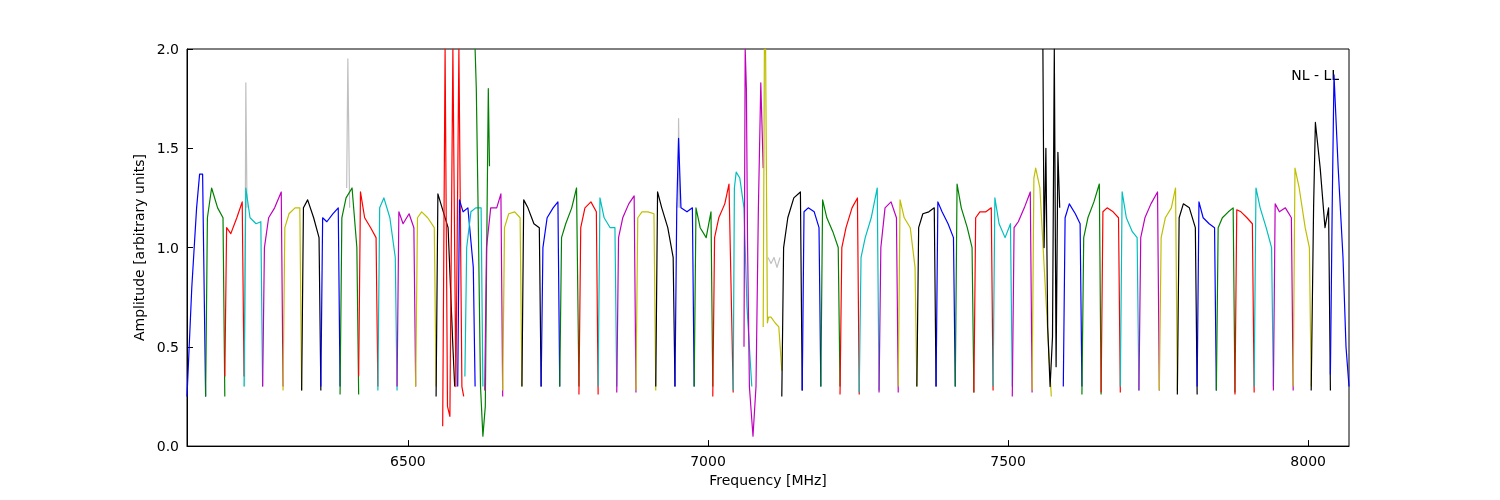 The width and height of the screenshot is (1500, 500). Describe the element at coordinates (138, 248) in the screenshot. I see `y-axis-title: Amplitude [arbitrary units]` at that location.